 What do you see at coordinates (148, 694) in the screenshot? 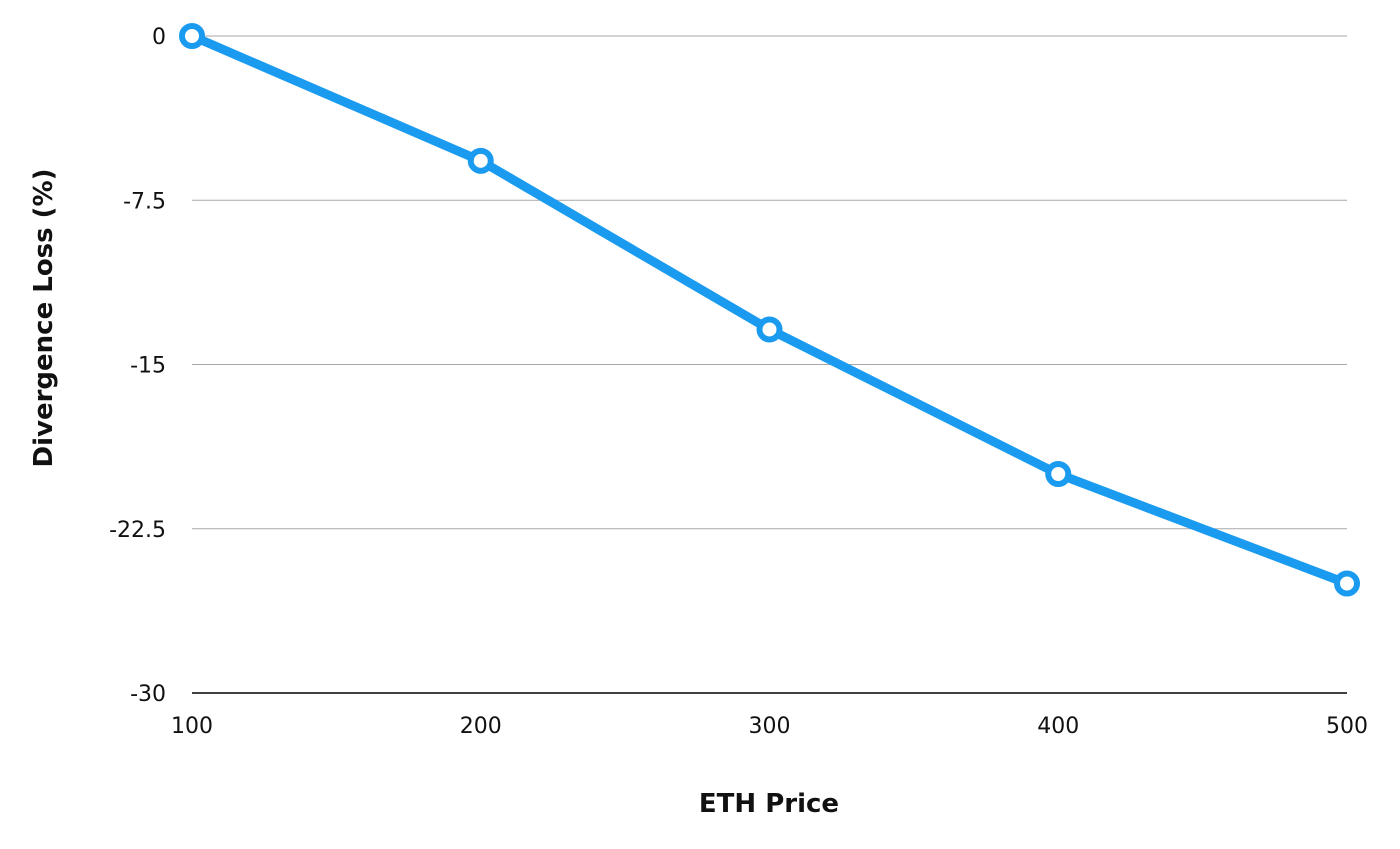
I see `y-tick-label: -30` at bounding box center [148, 694].